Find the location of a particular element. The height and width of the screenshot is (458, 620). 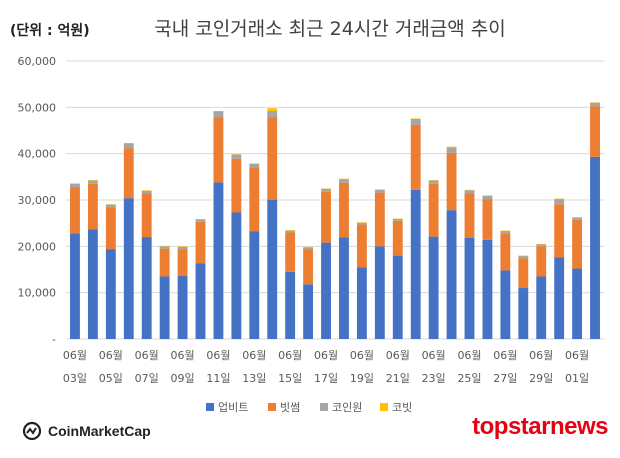

y-tick-label: 50,000 is located at coordinates (37, 107).